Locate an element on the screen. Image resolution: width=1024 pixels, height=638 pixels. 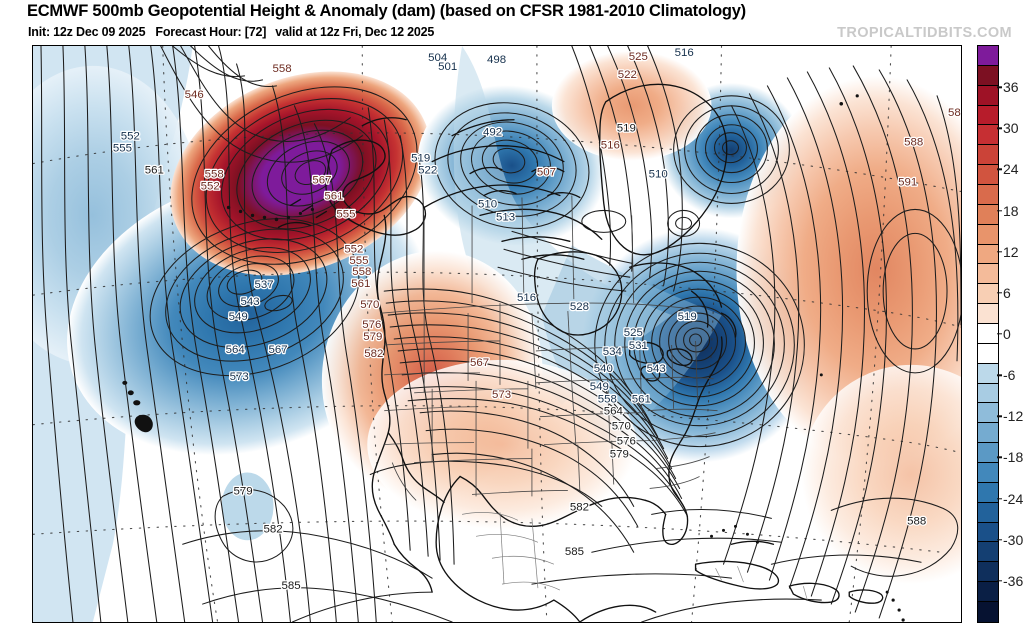
init-time-label: Init: 12z Dec 09 2025 is located at coordinates (87, 32).